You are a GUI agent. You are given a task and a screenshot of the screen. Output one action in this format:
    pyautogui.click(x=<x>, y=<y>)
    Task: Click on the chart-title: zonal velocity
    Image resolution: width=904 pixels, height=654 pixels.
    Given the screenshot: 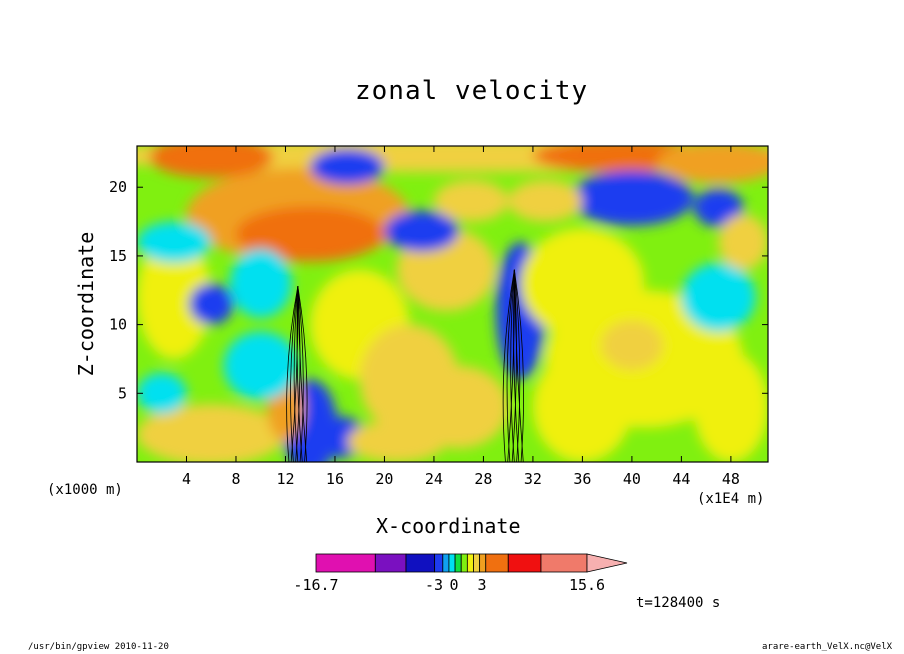 What is the action you would take?
    pyautogui.click(x=472, y=91)
    